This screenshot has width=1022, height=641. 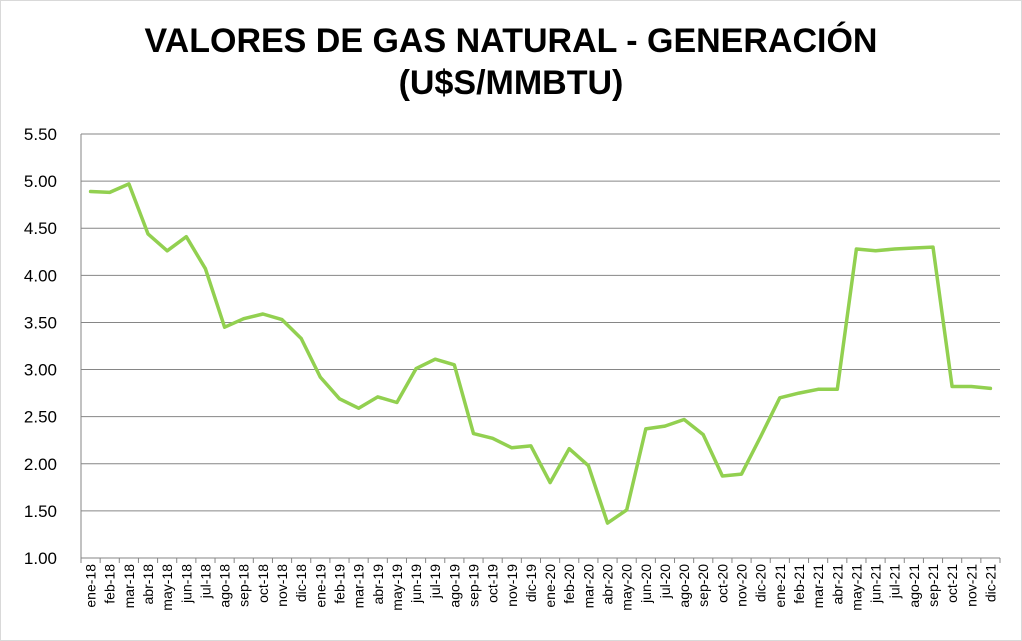 What do you see at coordinates (876, 584) in the screenshot?
I see `x-tick-label: jun-21` at bounding box center [876, 584].